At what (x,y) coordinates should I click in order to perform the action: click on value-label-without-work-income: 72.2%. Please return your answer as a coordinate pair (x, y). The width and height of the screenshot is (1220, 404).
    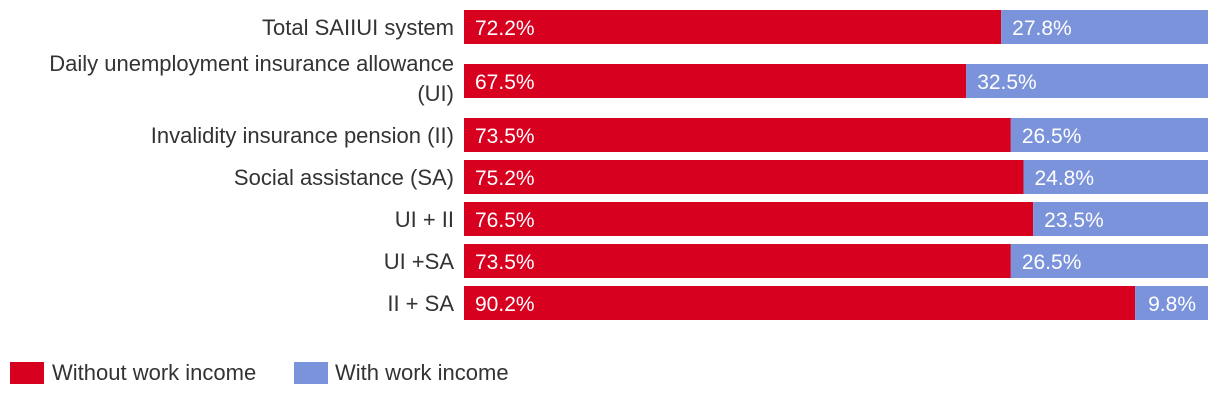
    Looking at the image, I should click on (505, 28).